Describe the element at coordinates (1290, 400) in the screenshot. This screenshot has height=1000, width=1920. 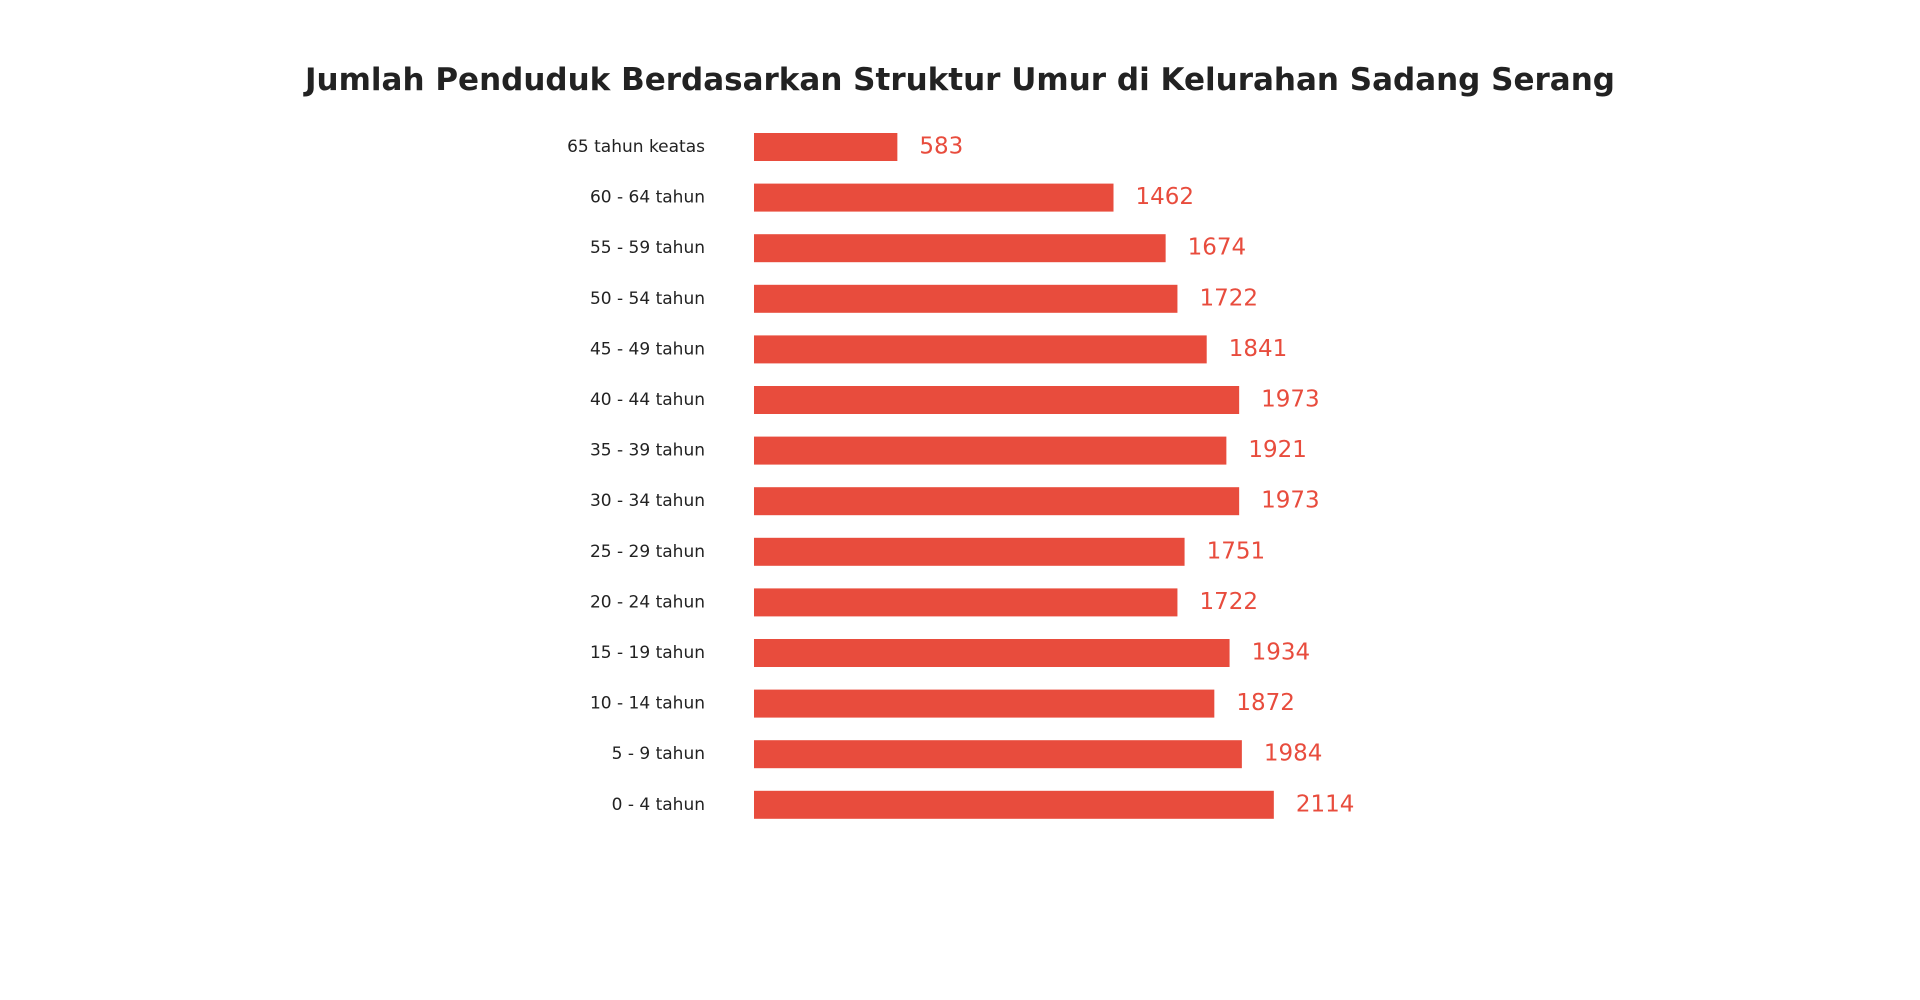
I see `value-label-6: 1973` at that location.